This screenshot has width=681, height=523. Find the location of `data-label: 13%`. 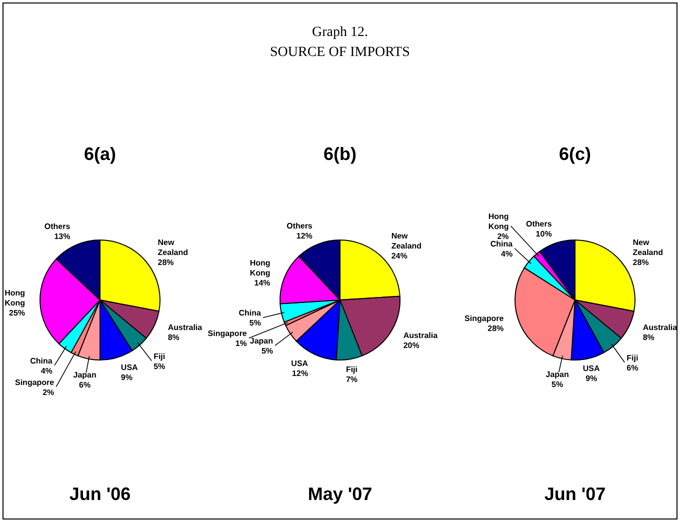

data-label: 13% is located at coordinates (62, 237).